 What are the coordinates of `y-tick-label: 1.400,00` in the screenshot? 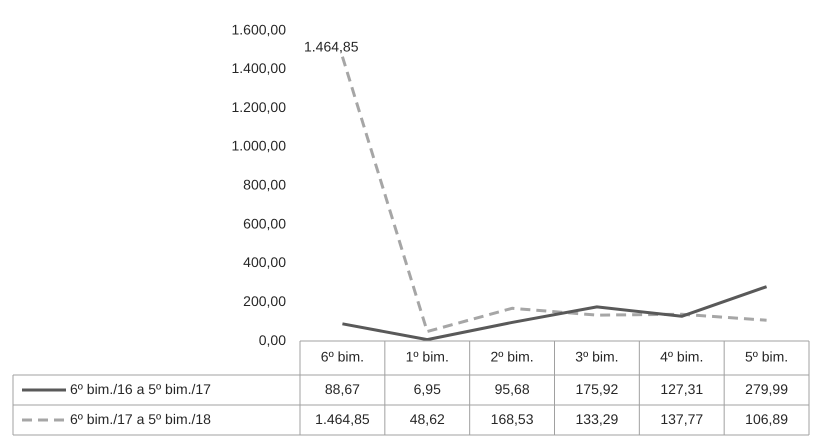 It's located at (259, 68).